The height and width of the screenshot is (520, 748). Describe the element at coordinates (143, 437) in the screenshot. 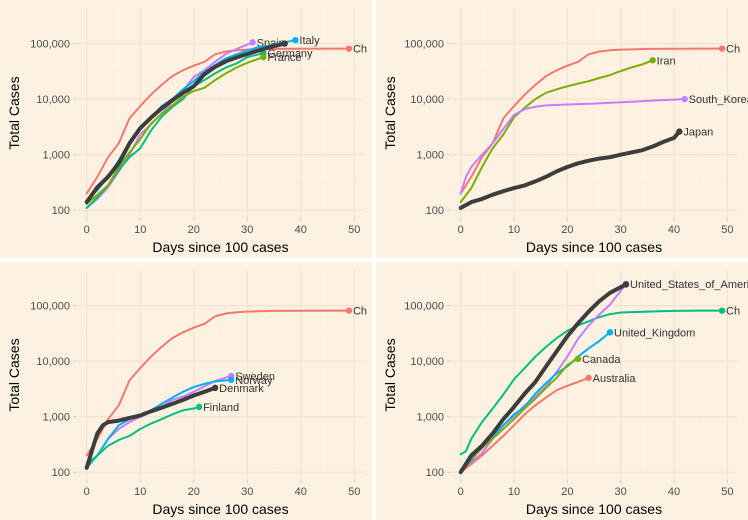

I see `series-line-finland` at that location.